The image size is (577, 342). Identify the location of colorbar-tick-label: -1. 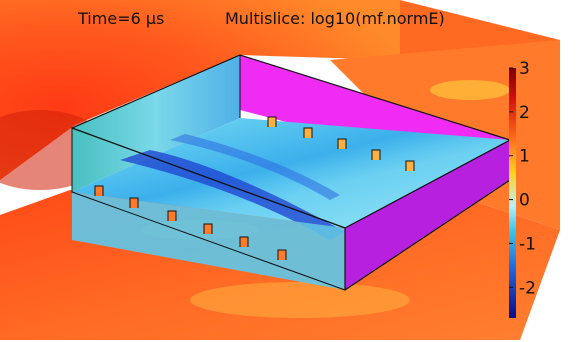
(527, 244).